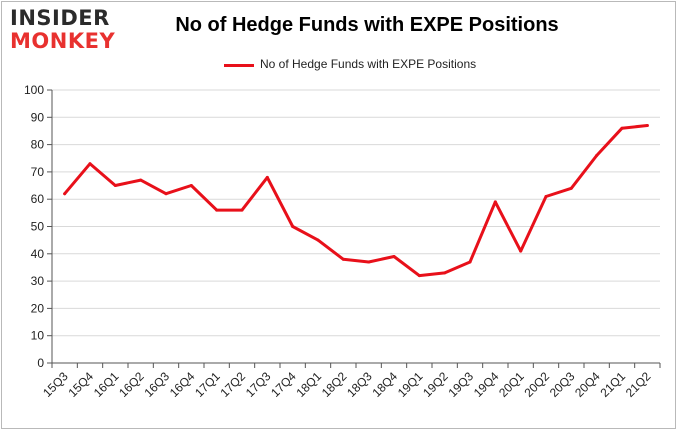 The height and width of the screenshot is (433, 680). I want to click on logo-line-1: INSIDER, so click(60, 18).